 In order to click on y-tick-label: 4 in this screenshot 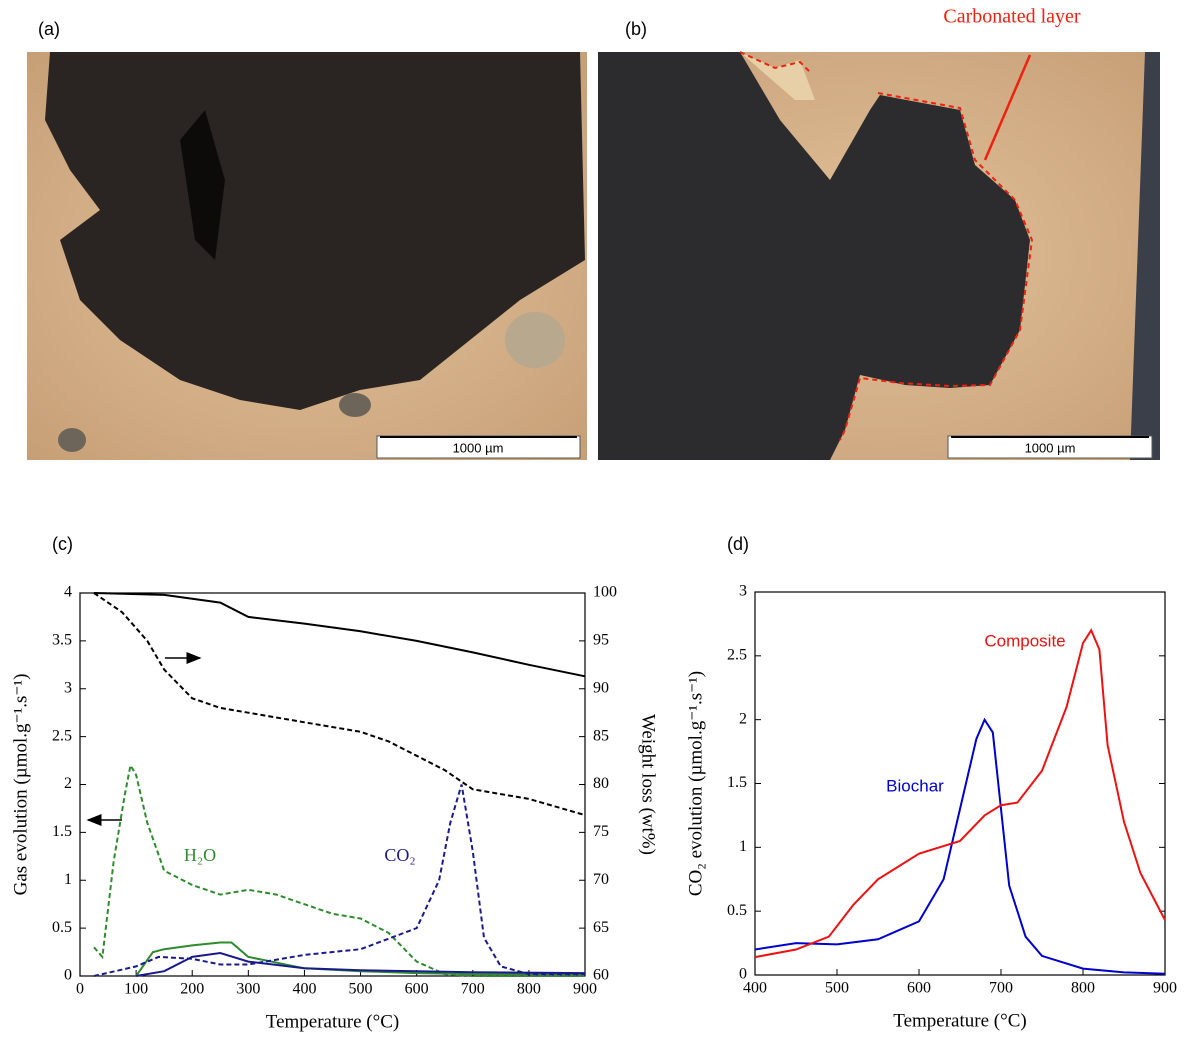, I will do `click(68, 592)`.